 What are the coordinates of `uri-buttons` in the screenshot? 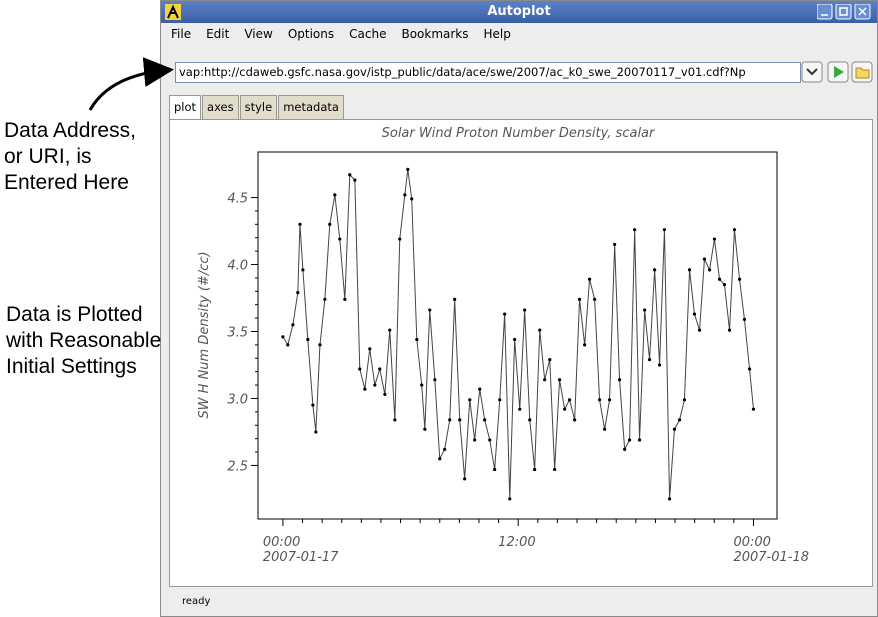 It's located at (837, 72).